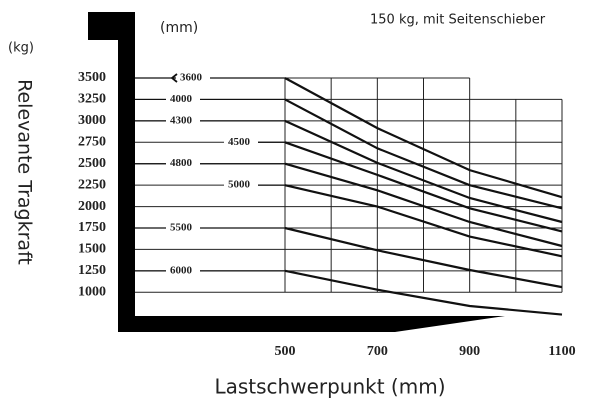  I want to click on y-tick-label: 3250, so click(92, 99).